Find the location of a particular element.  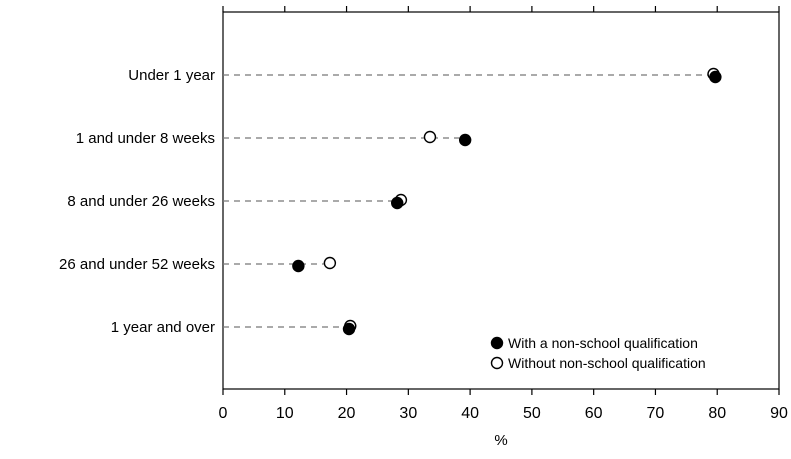

category-label: 26 and under 52 weeks is located at coordinates (137, 264).